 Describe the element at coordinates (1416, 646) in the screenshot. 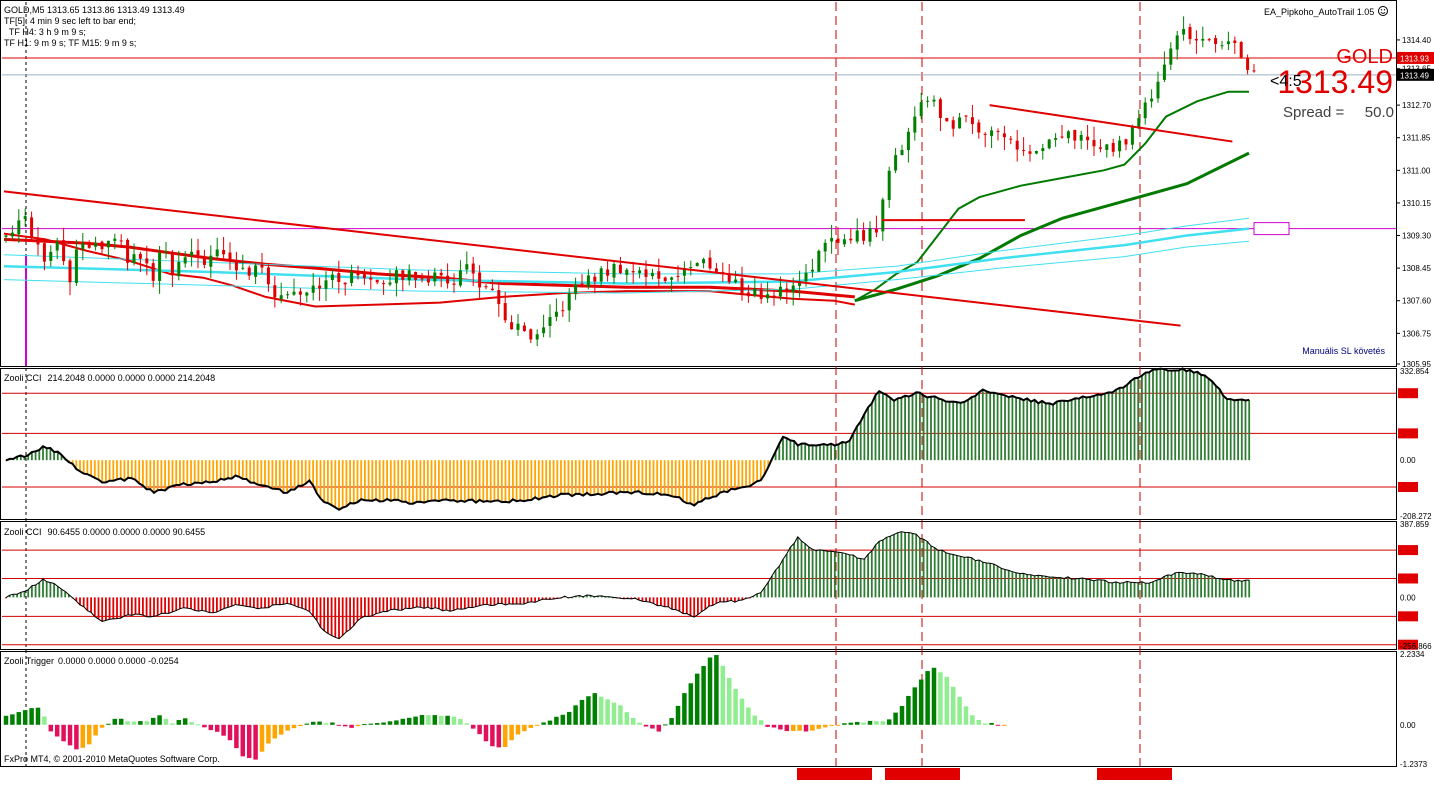

I see `axis-tick-label: -256.866` at that location.